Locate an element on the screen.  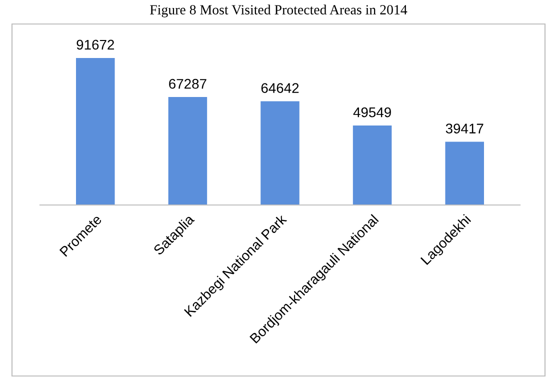
data-label: 67287 is located at coordinates (187, 83).